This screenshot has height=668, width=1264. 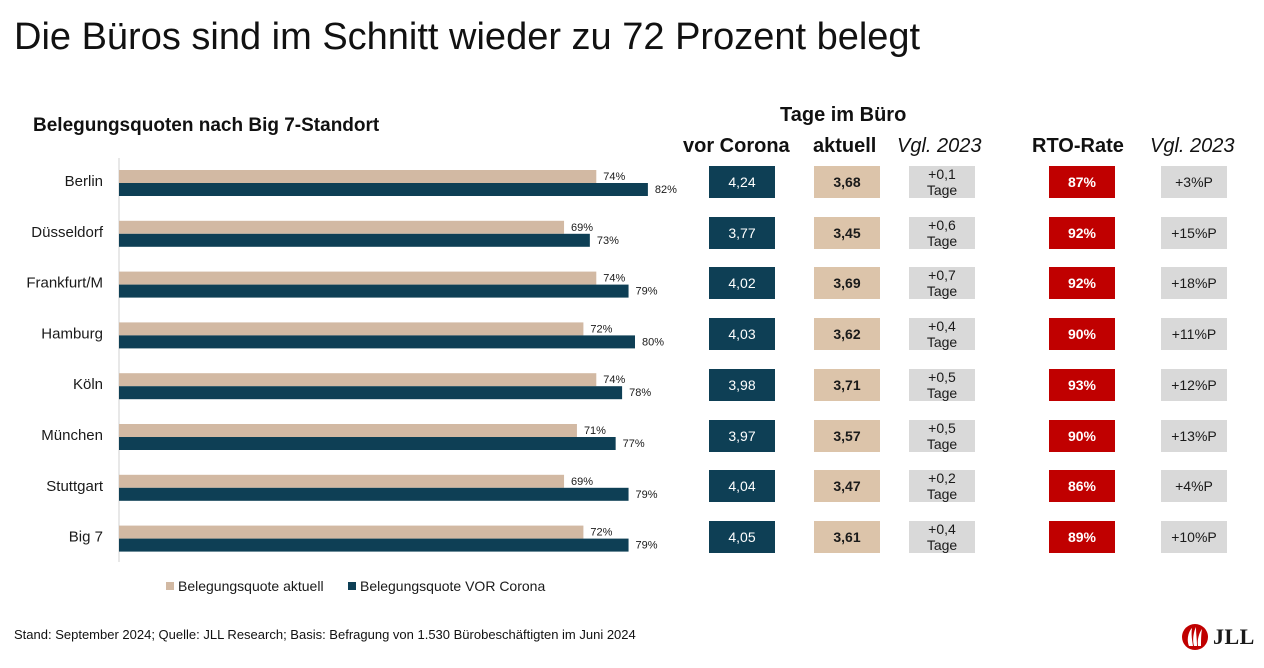 What do you see at coordinates (251, 586) in the screenshot?
I see `legend-label-aktuell: Belegungsquote aktuell` at bounding box center [251, 586].